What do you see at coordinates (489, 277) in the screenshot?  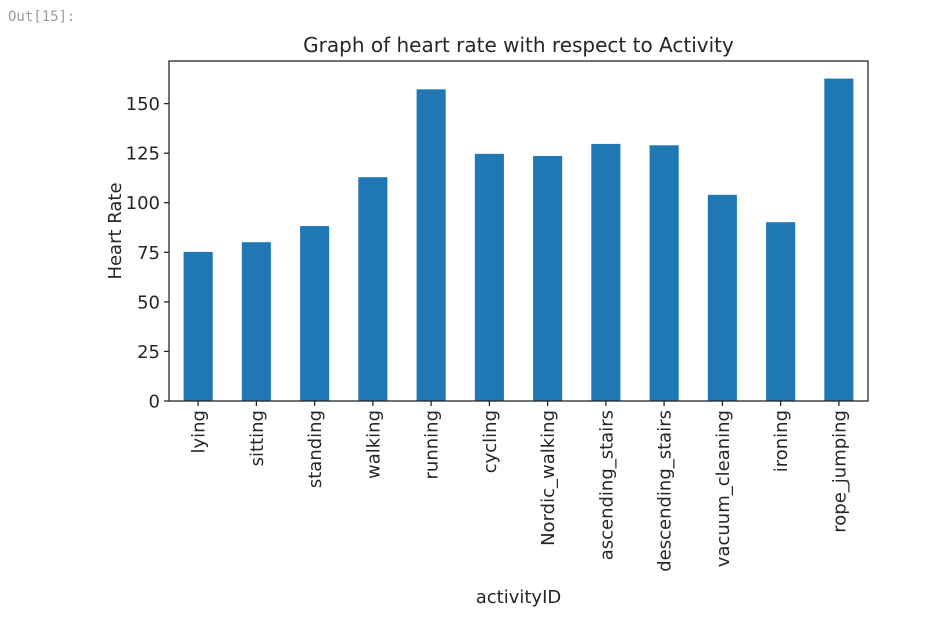 I see `bar-cycling` at bounding box center [489, 277].